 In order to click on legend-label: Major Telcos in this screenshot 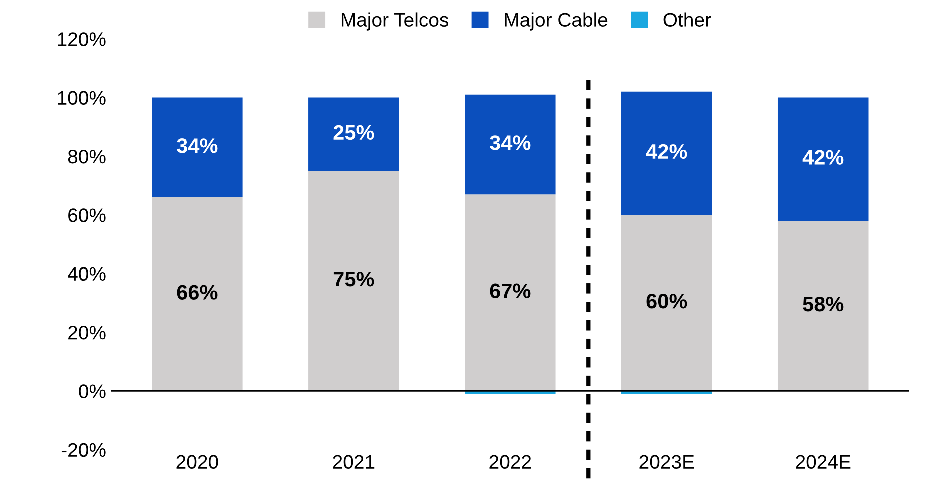, I will do `click(395, 21)`.